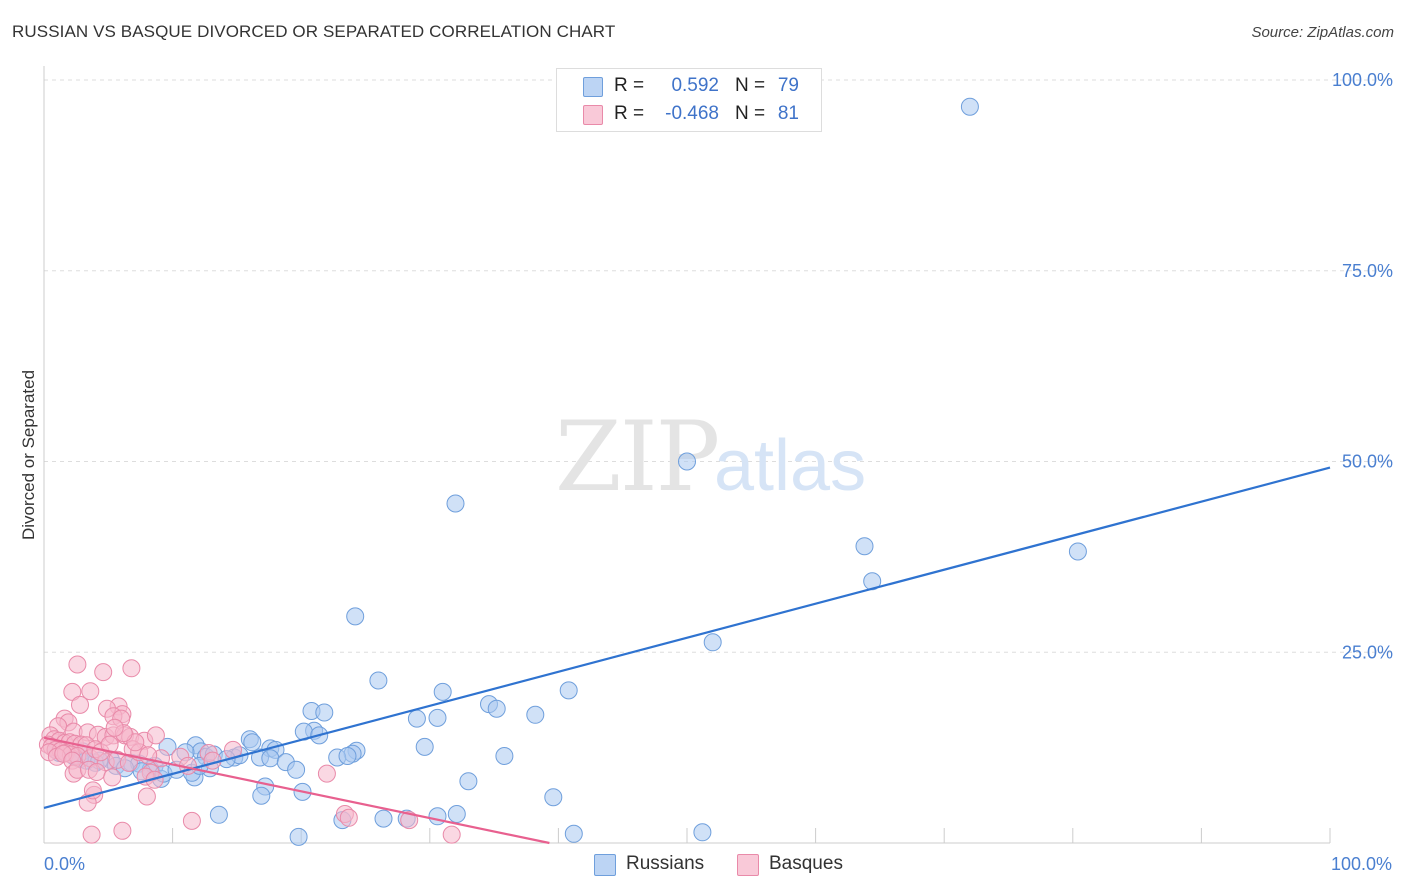  I want to click on basques-swatch, so click(593, 115).